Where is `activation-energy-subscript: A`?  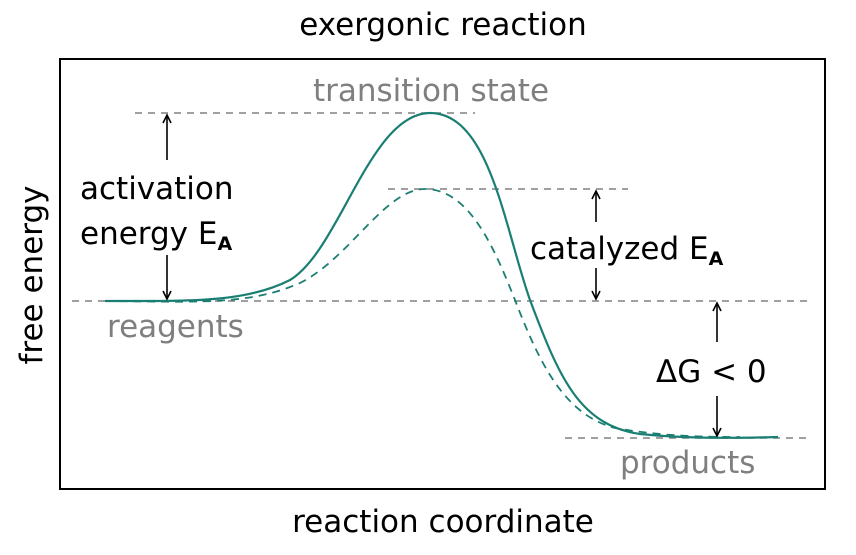 activation-energy-subscript: A is located at coordinates (224, 244).